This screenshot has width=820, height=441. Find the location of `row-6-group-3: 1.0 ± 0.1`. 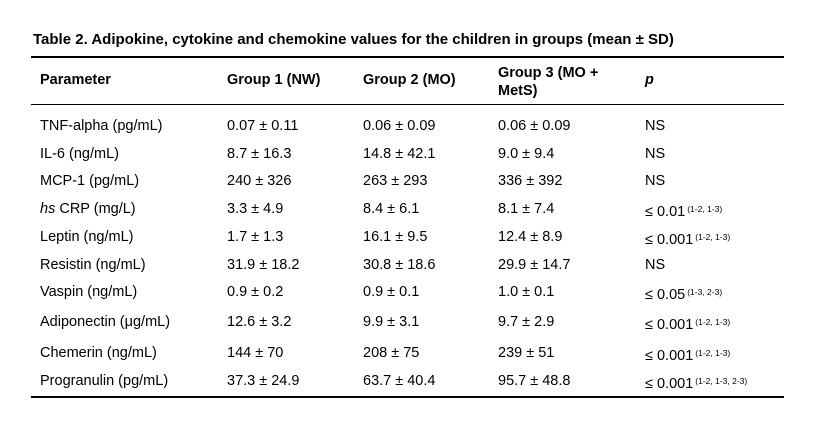

row-6-group-3: 1.0 ± 0.1 is located at coordinates (526, 292).